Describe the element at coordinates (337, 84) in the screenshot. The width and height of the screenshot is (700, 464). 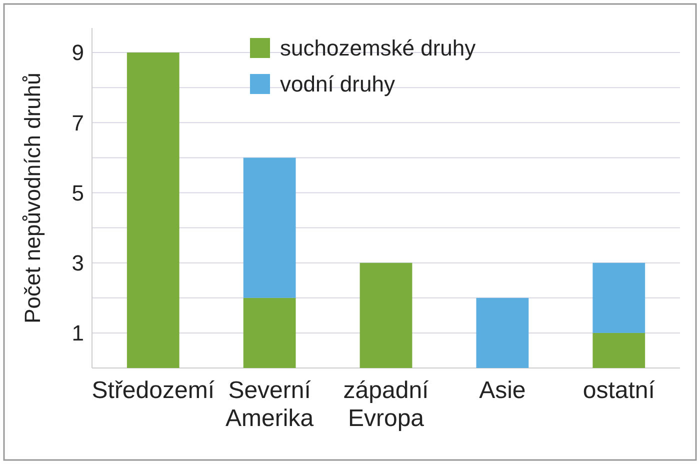
I see `legend-label: vodní druhy` at that location.